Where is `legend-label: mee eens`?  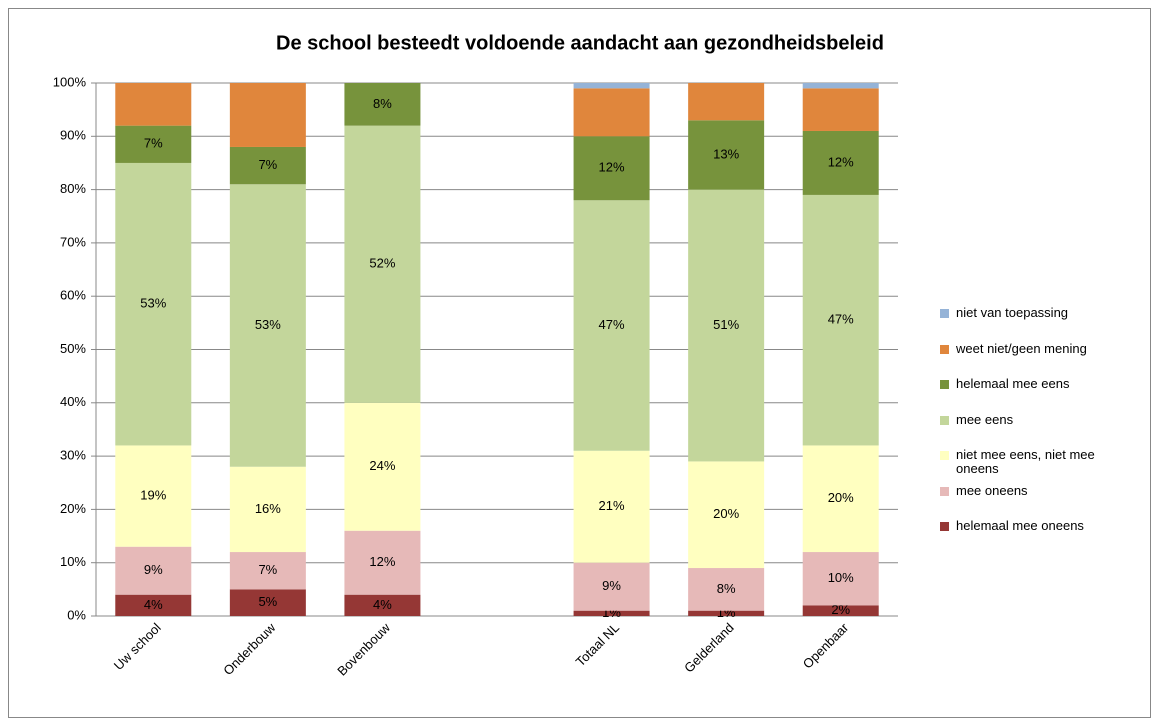 legend-label: mee eens is located at coordinates (985, 419).